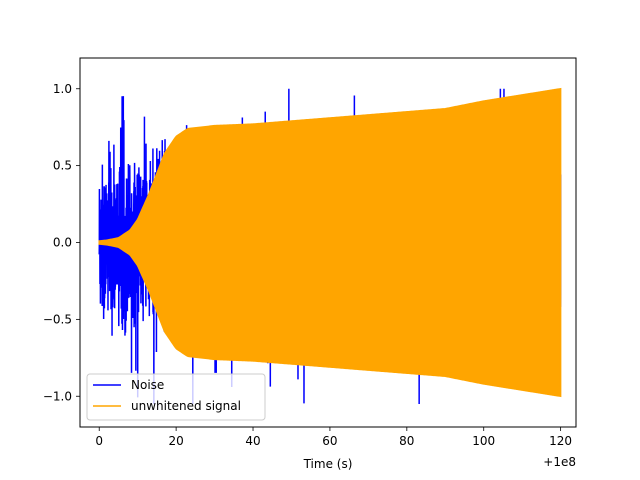  I want to click on legend-box, so click(176, 397).